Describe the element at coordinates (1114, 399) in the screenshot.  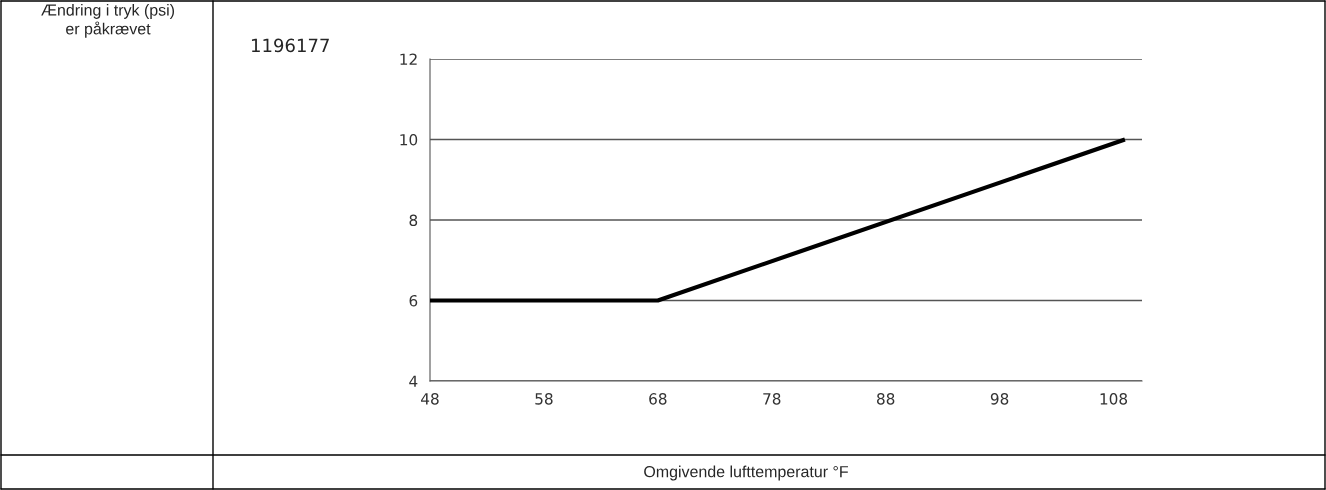
I see `x-tick-label: 108` at that location.